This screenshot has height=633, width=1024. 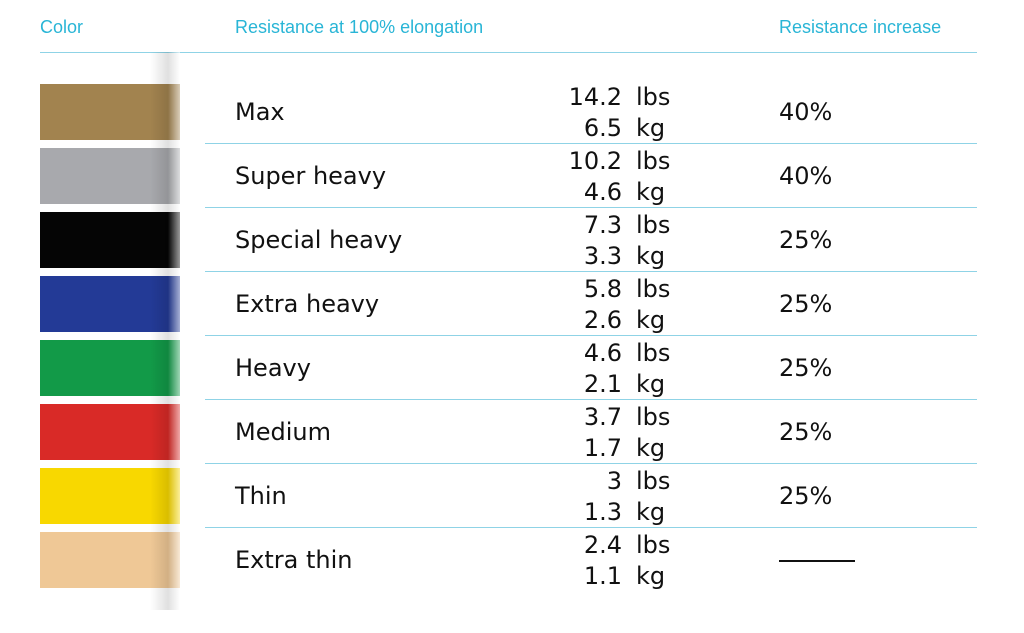 What do you see at coordinates (602, 128) in the screenshot?
I see `kg-value: 6.5` at bounding box center [602, 128].